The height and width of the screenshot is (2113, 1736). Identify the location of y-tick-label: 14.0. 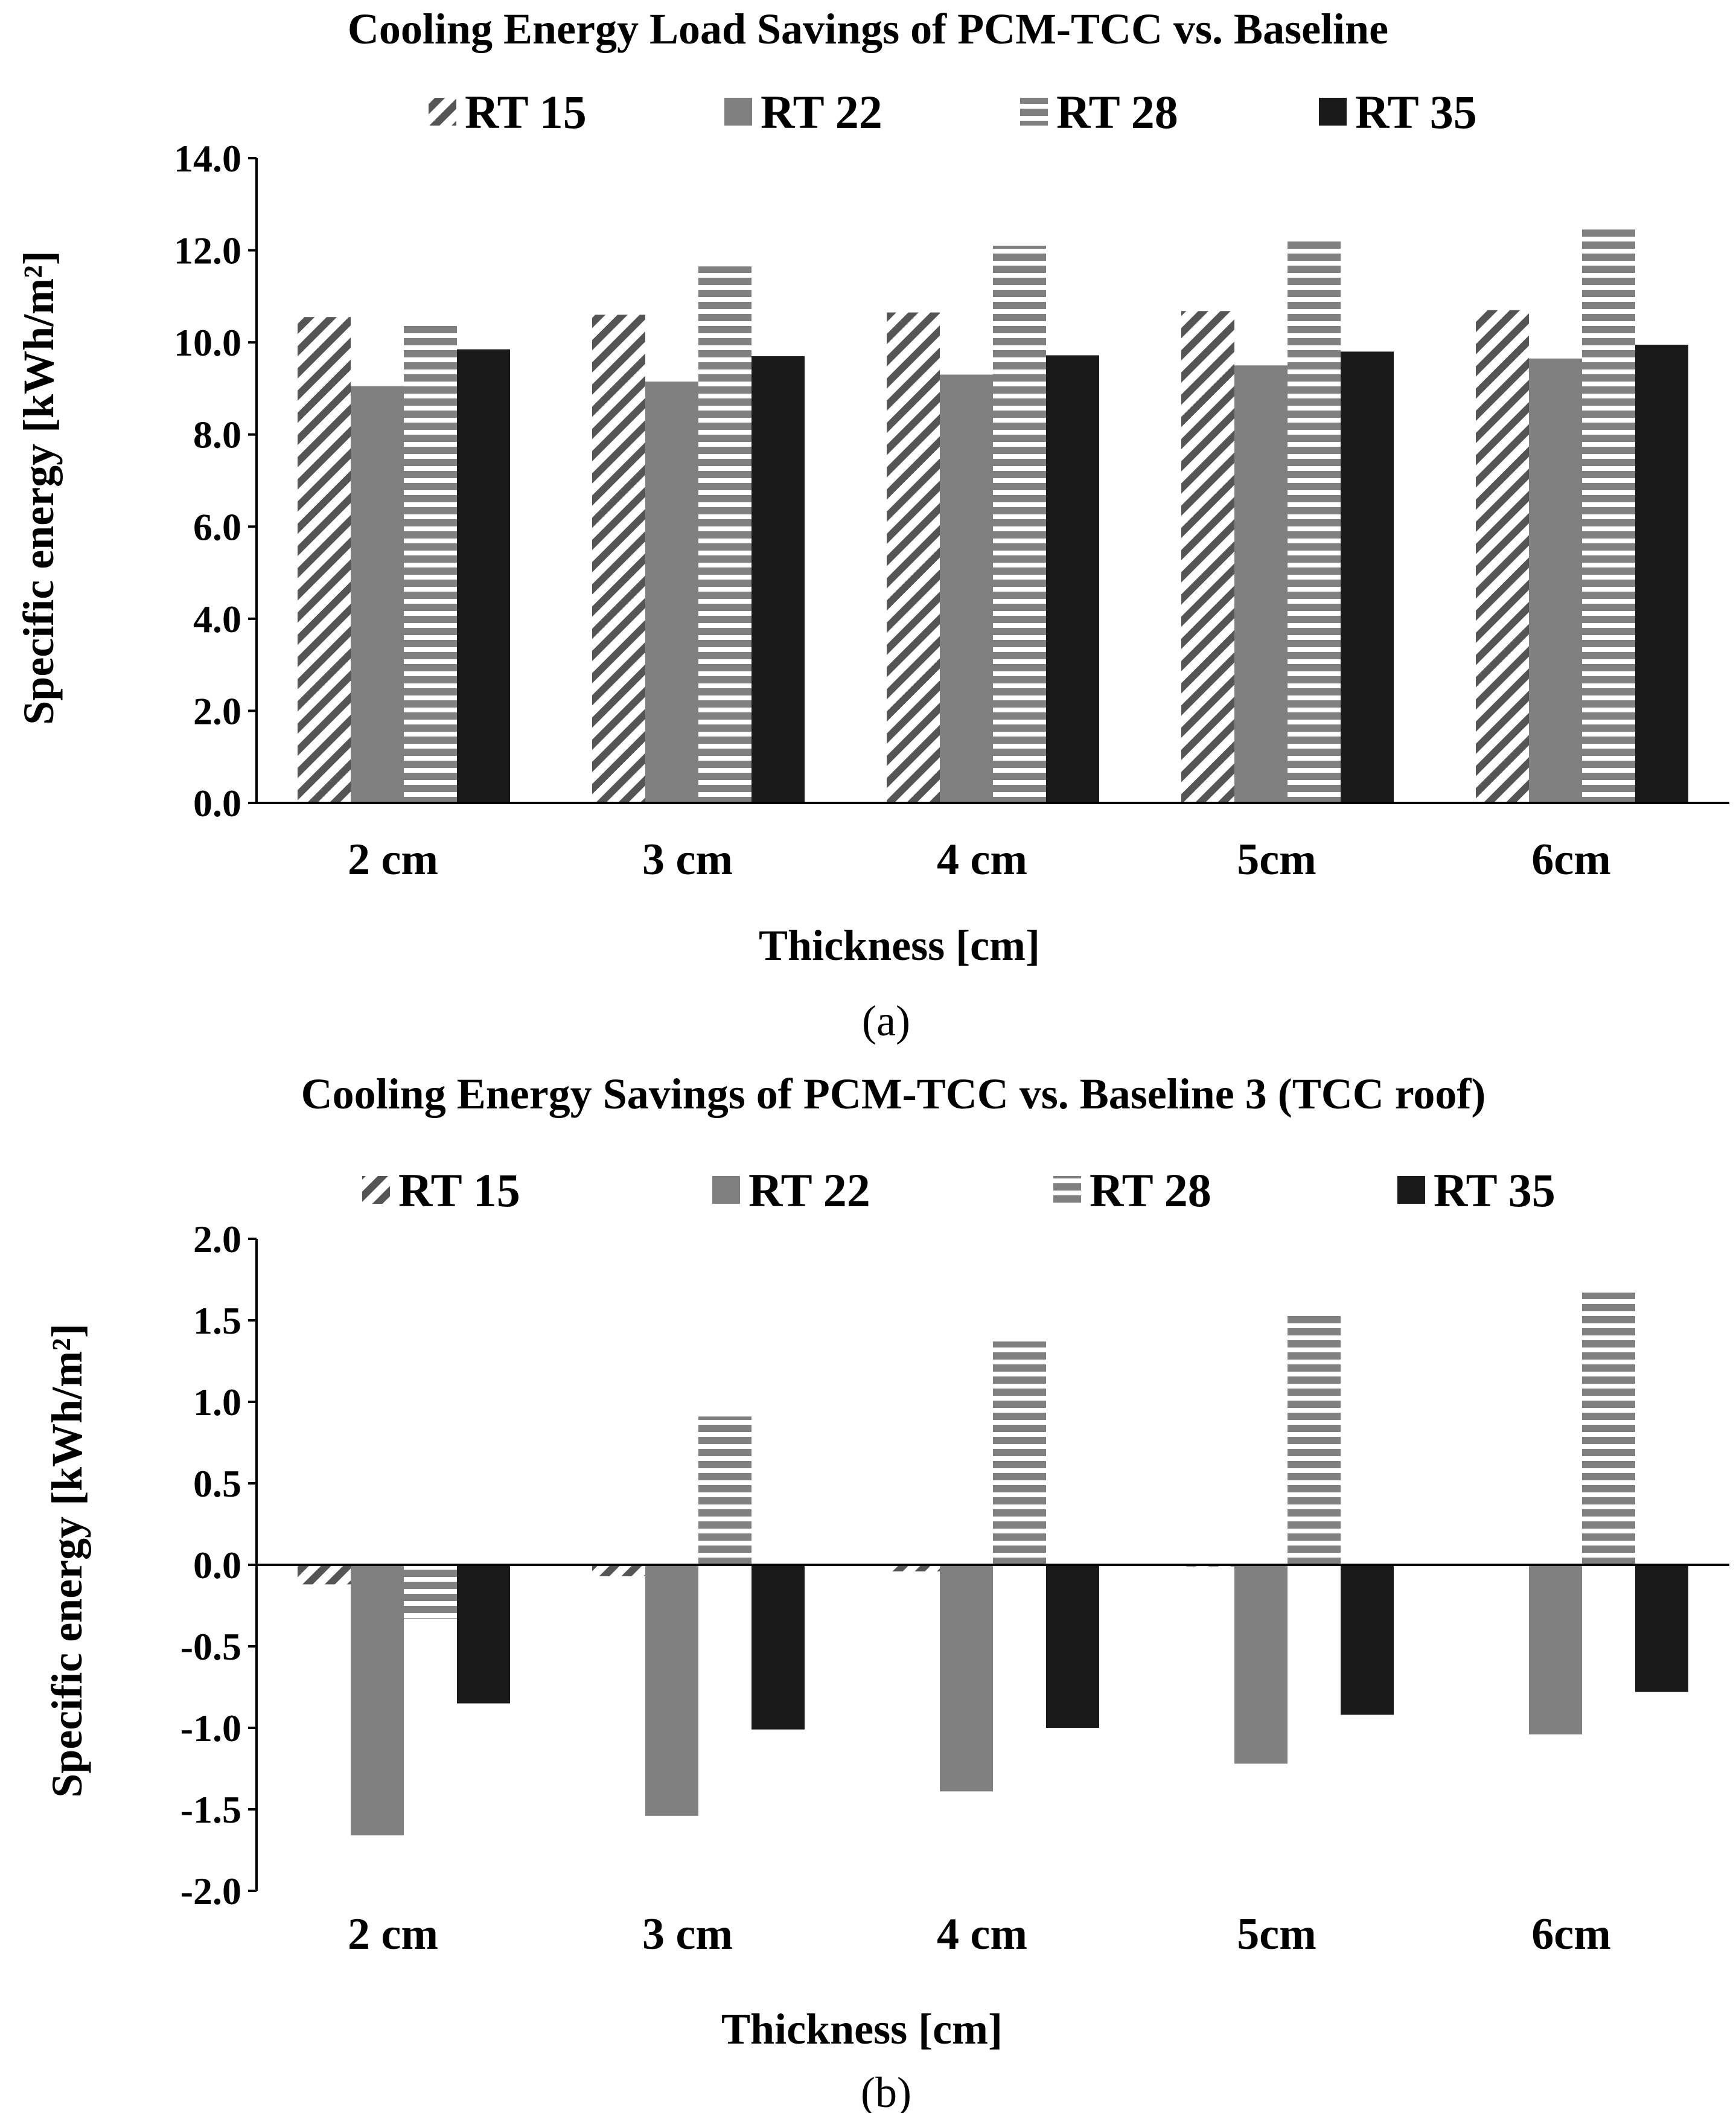
(207, 159).